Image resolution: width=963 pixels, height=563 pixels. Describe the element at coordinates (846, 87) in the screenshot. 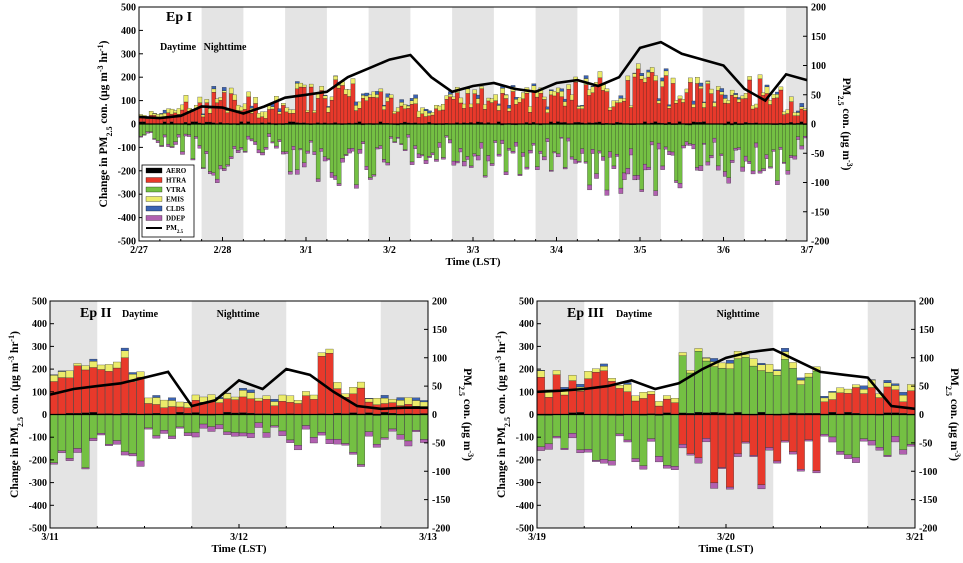

I see `ep1-ylabel-right-part: PM` at that location.